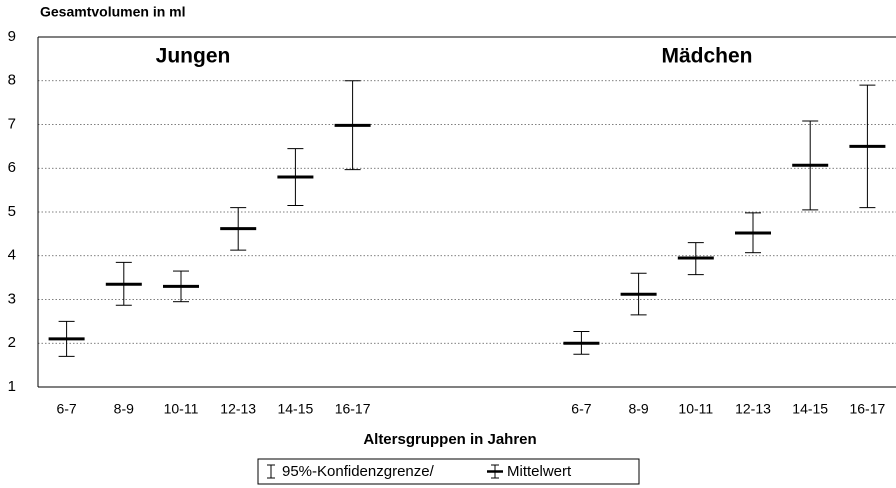  I want to click on y-tick-label: 1, so click(12, 386).